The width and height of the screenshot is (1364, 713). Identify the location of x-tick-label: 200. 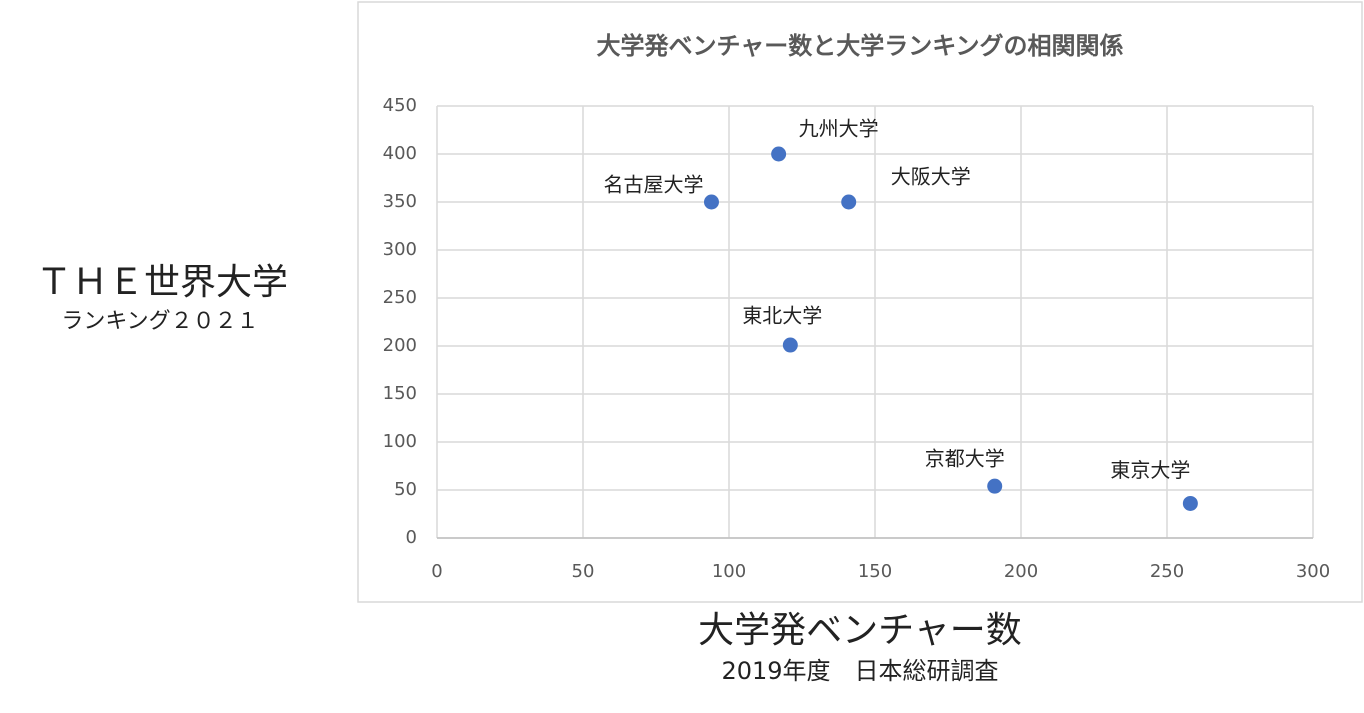
(1021, 571).